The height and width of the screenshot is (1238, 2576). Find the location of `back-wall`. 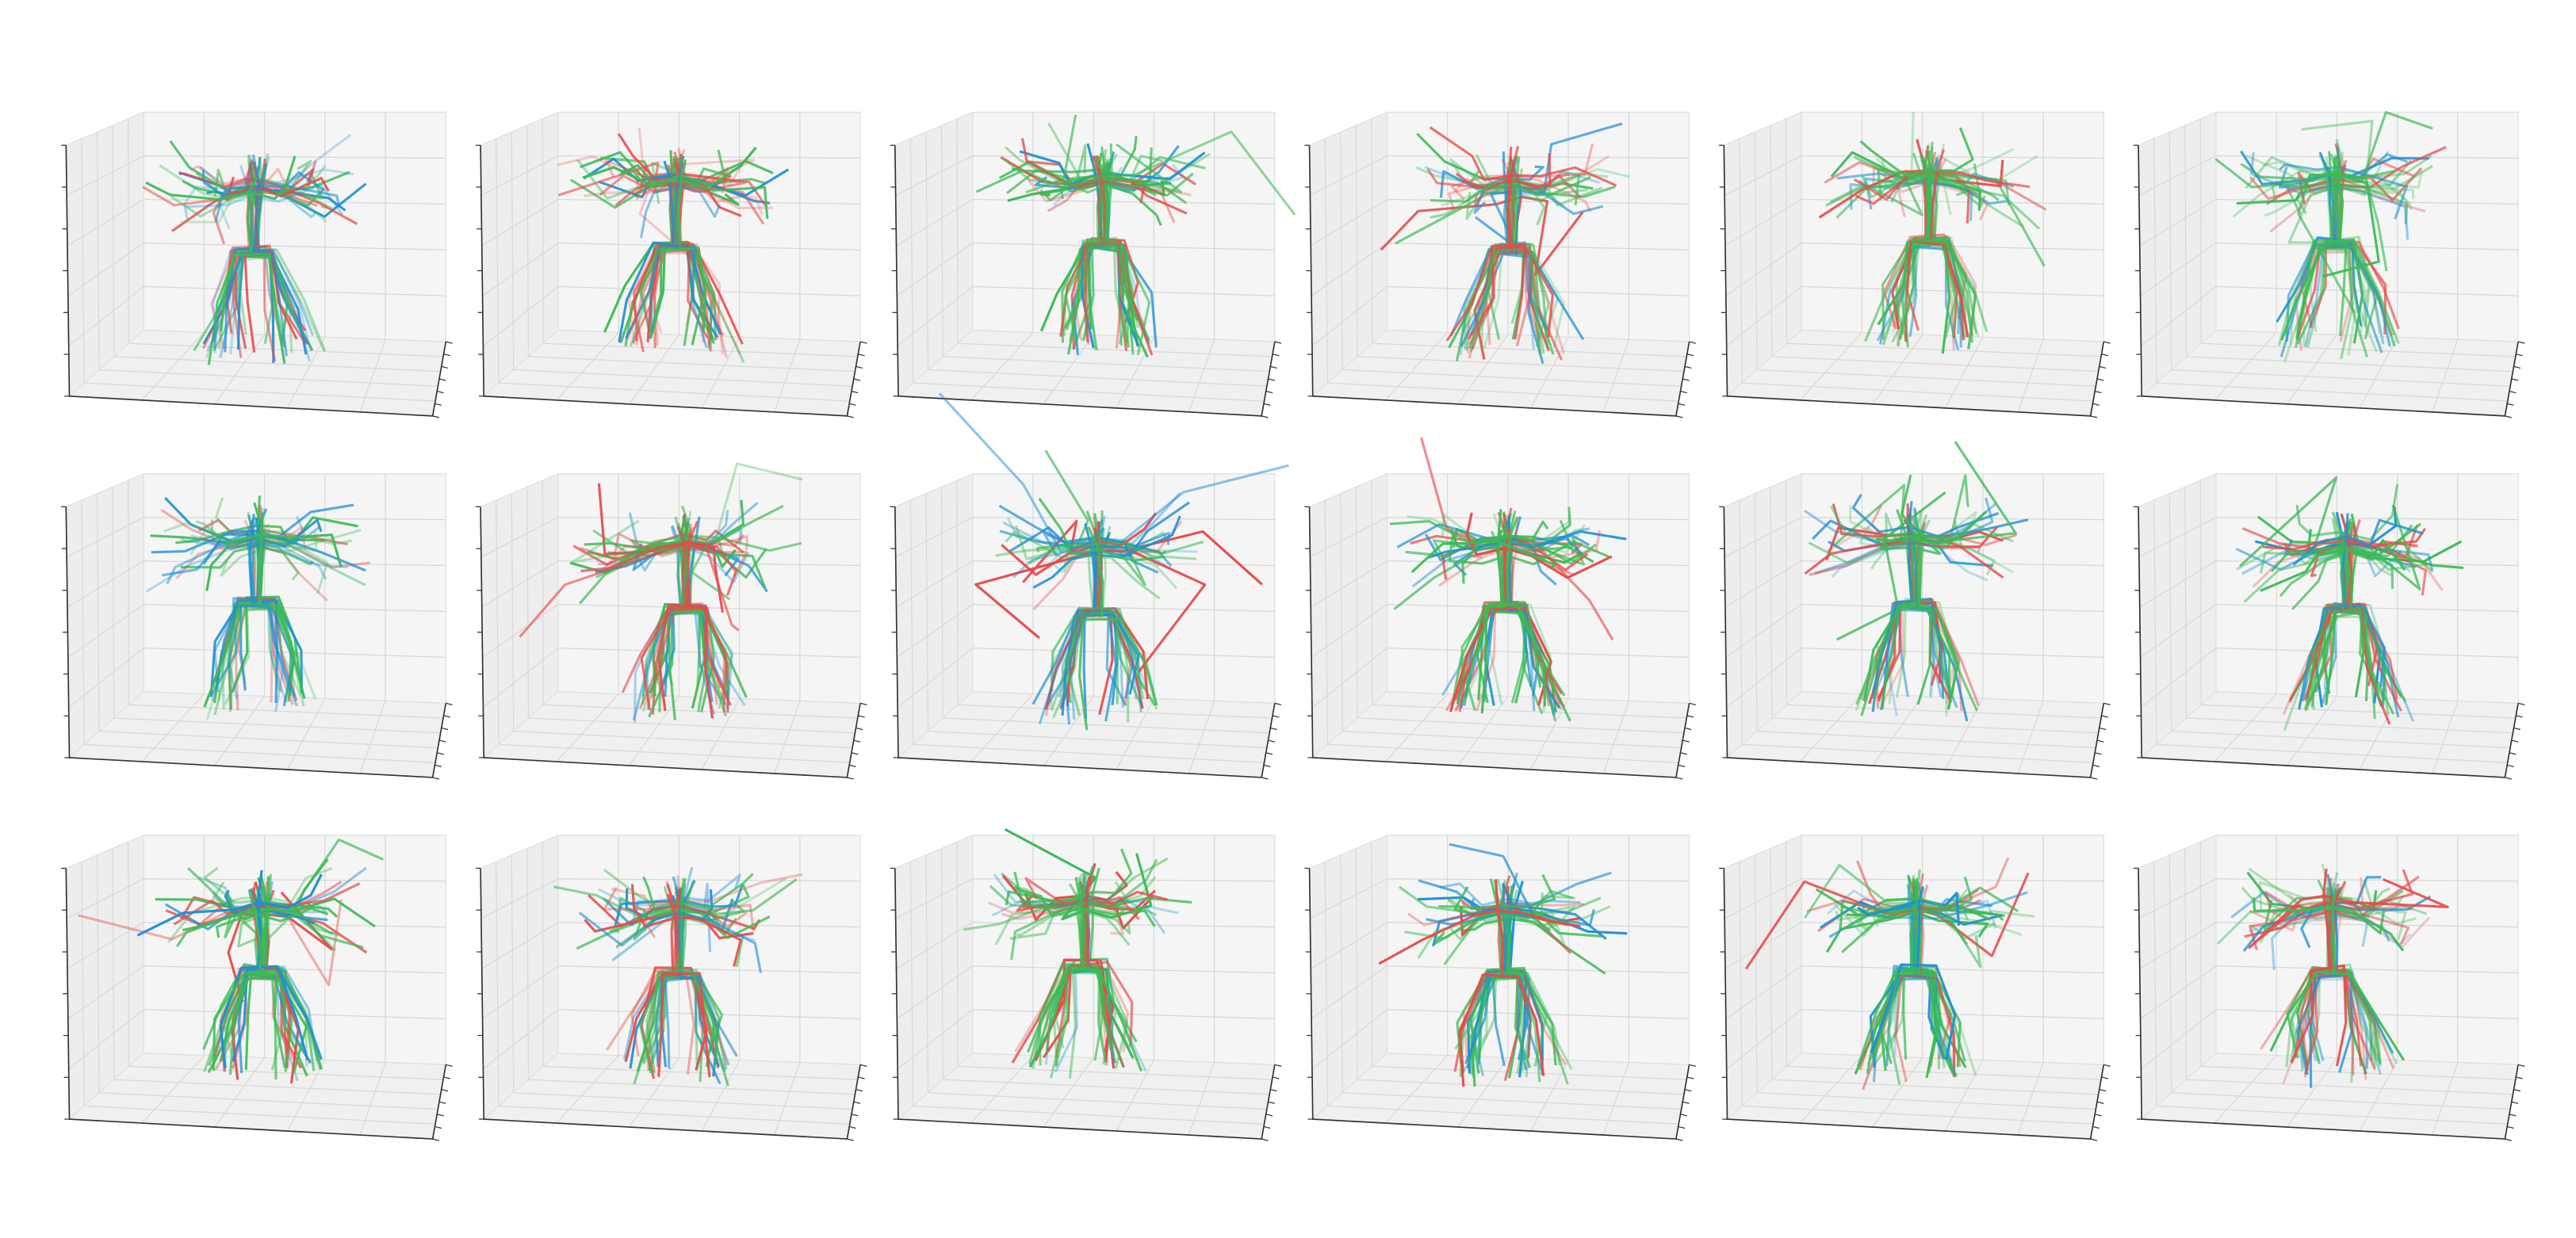

back-wall is located at coordinates (1124, 950).